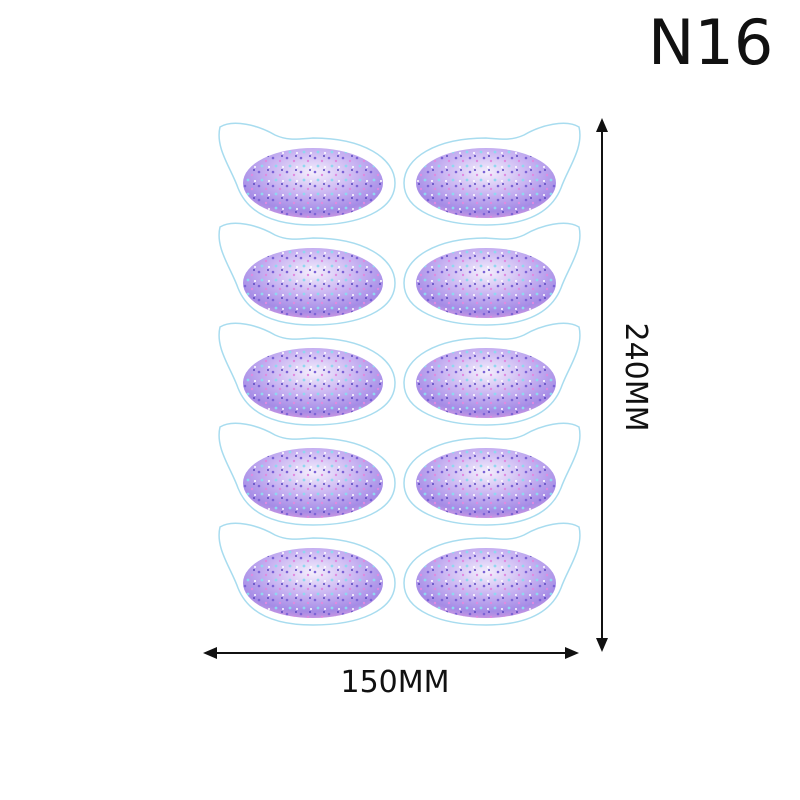 The height and width of the screenshot is (800, 800). I want to click on height-dimension-arrow, so click(602, 385).